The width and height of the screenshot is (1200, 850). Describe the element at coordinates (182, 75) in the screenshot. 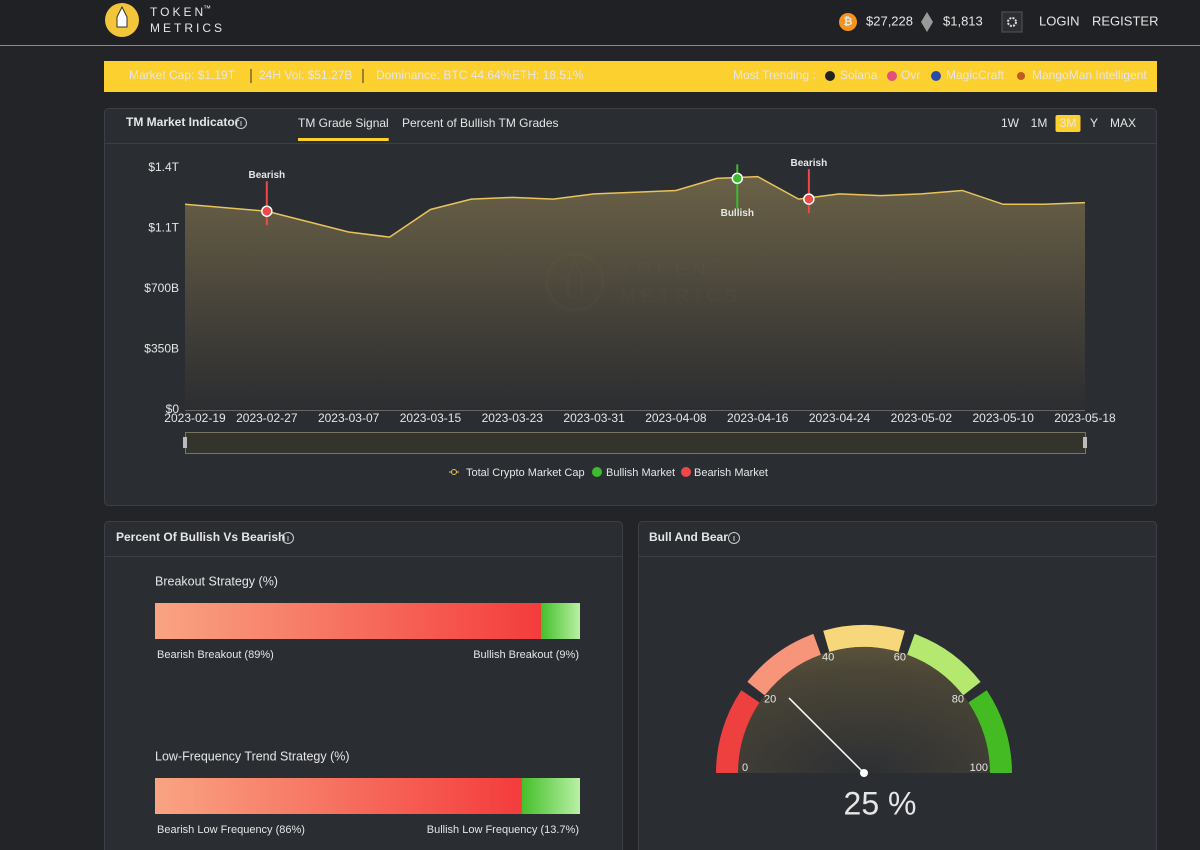

I see `market-cap: Market Cap: $1.19T` at that location.